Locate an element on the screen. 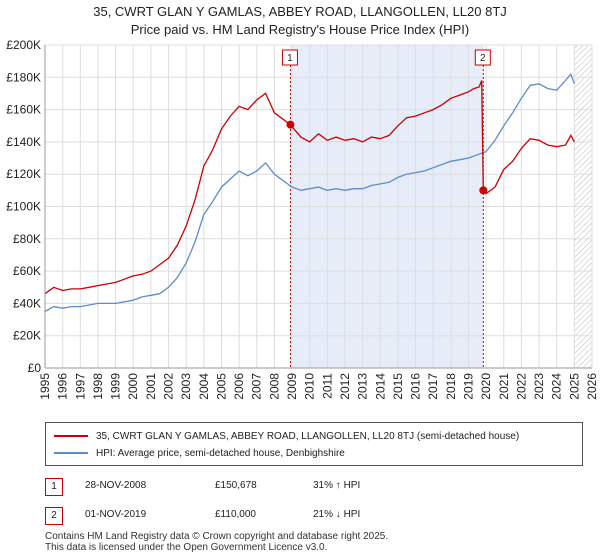 This screenshot has height=560, width=600. x-tick-label: 1996 is located at coordinates (63, 386).